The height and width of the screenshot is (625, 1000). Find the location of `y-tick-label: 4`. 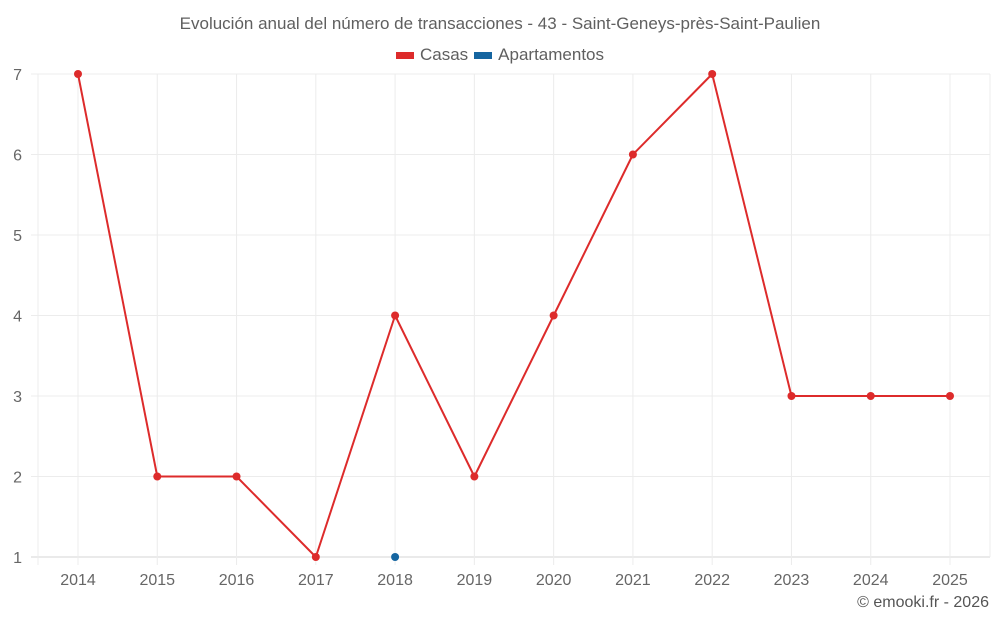

y-tick-label: 4 is located at coordinates (17, 317).